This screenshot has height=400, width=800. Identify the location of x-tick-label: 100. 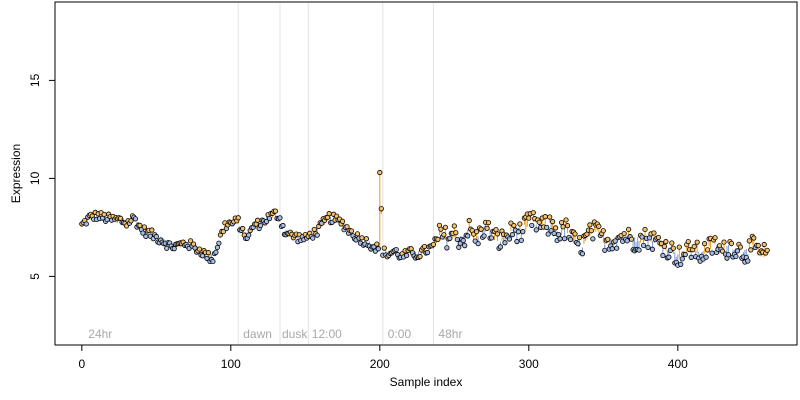
(231, 364).